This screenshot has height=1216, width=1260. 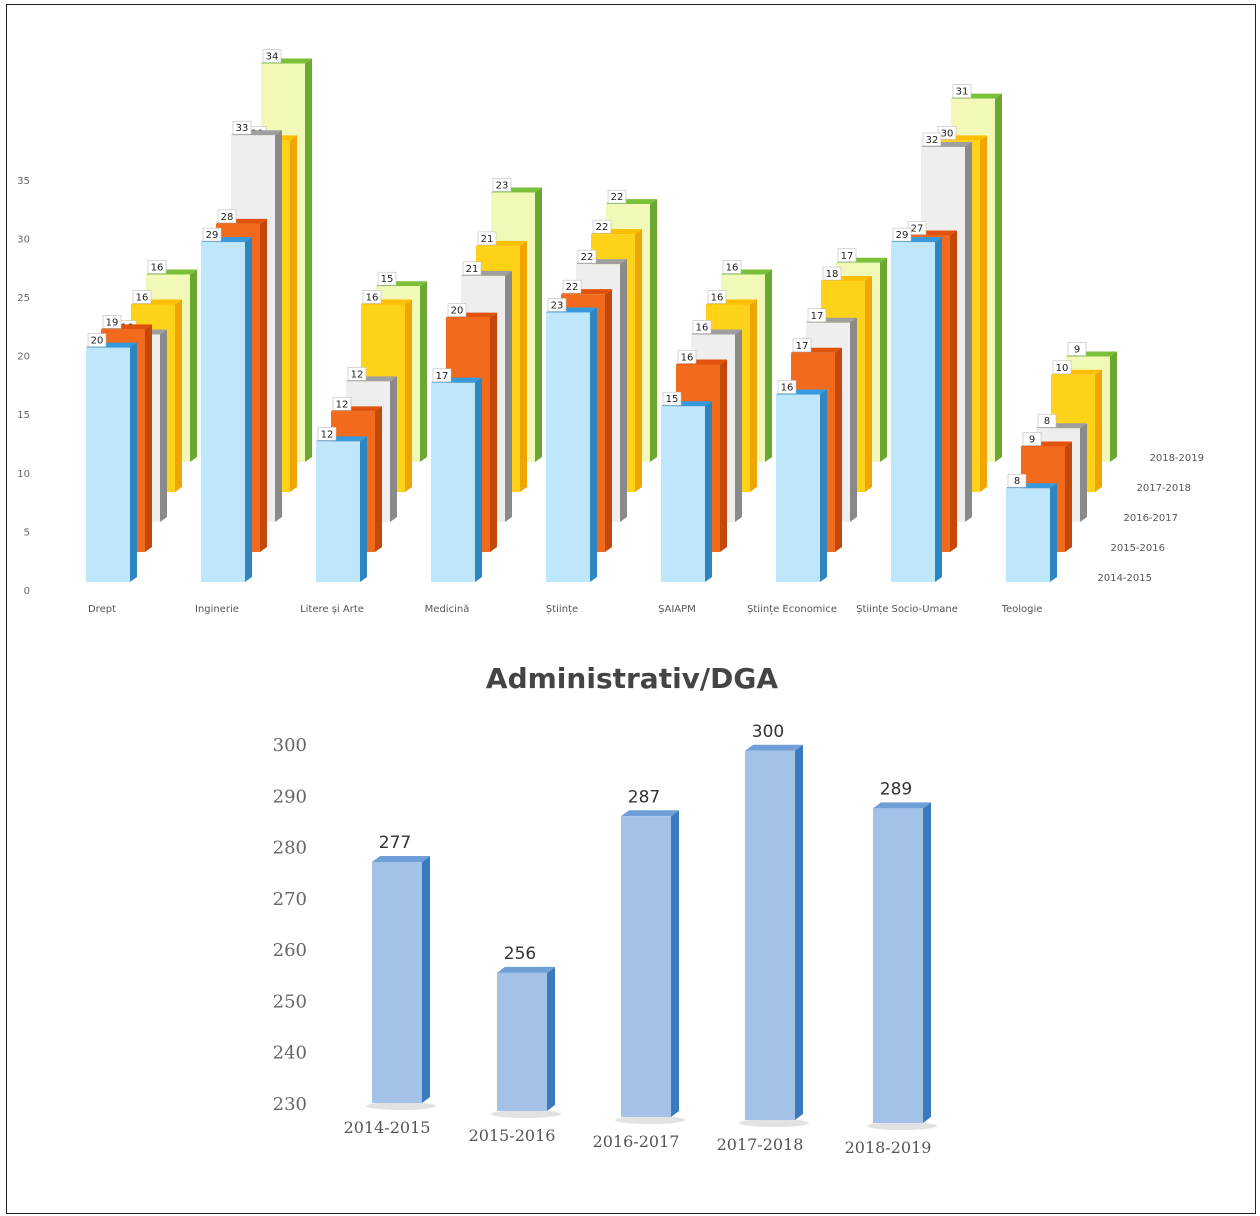 What do you see at coordinates (227, 217) in the screenshot?
I see `data-label: 28` at bounding box center [227, 217].